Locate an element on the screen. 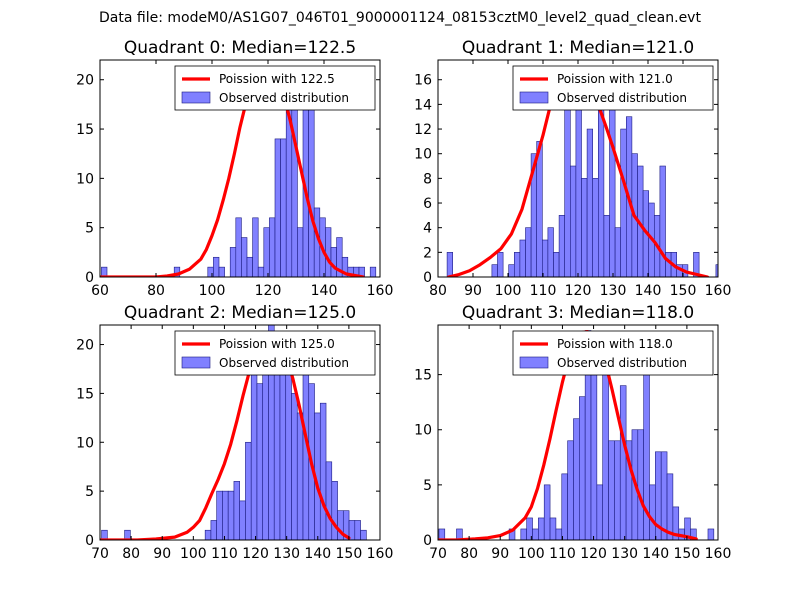  panel-title: Quadrant 1: Median=121.0 is located at coordinates (578, 48).